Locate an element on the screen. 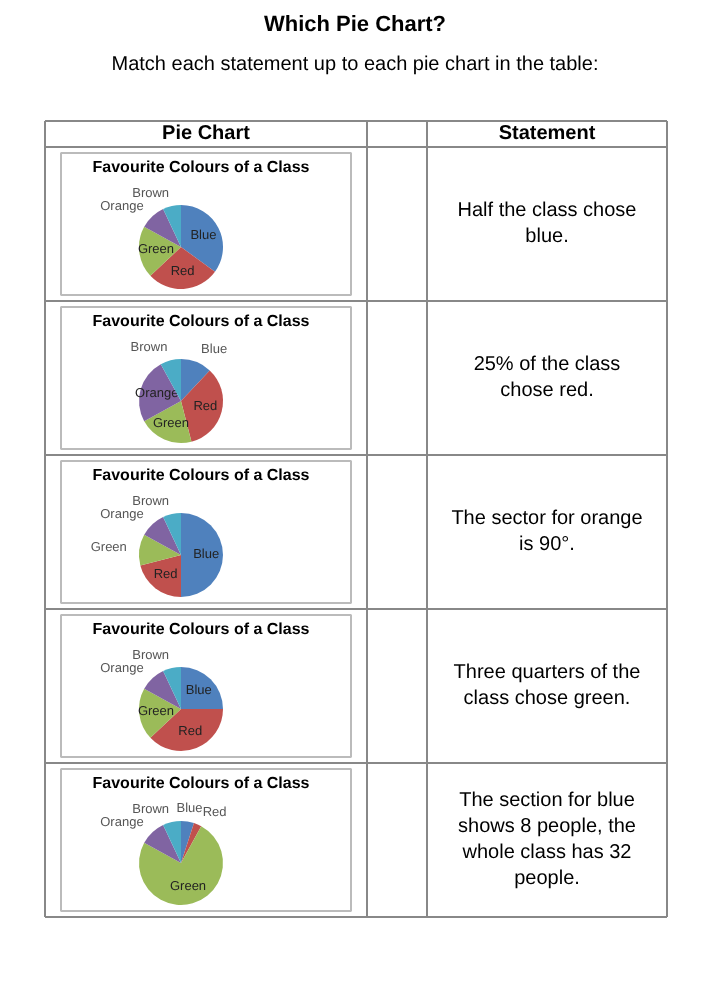 Image resolution: width=708 pixels, height=1000 pixels. text: 25% of the class chose red. is located at coordinates (547, 378).